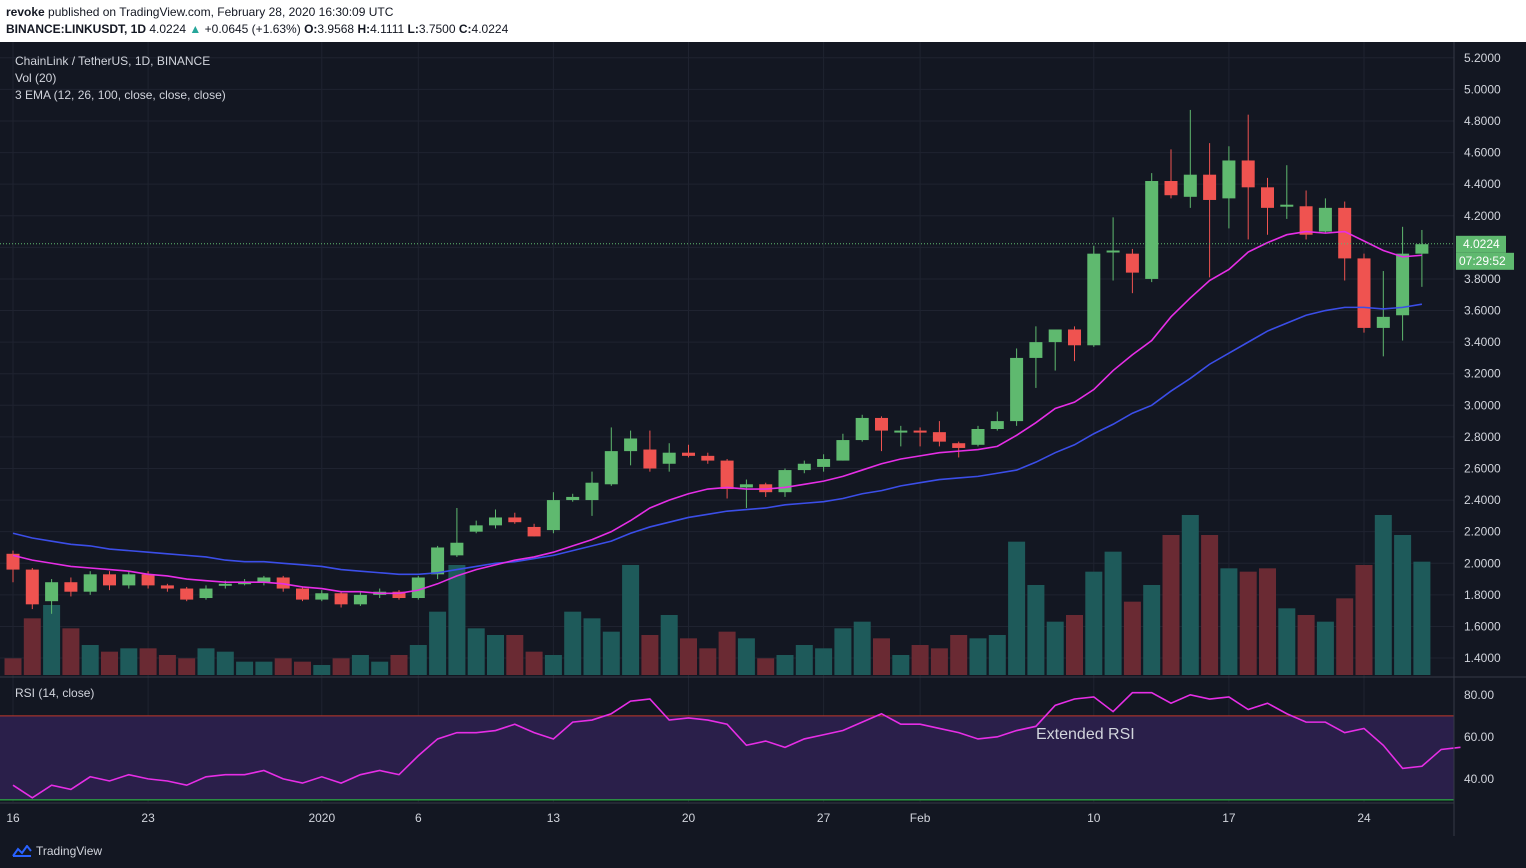 Image resolution: width=1526 pixels, height=868 pixels. What do you see at coordinates (57, 851) in the screenshot?
I see `tradingview-logo: TradingView` at bounding box center [57, 851].